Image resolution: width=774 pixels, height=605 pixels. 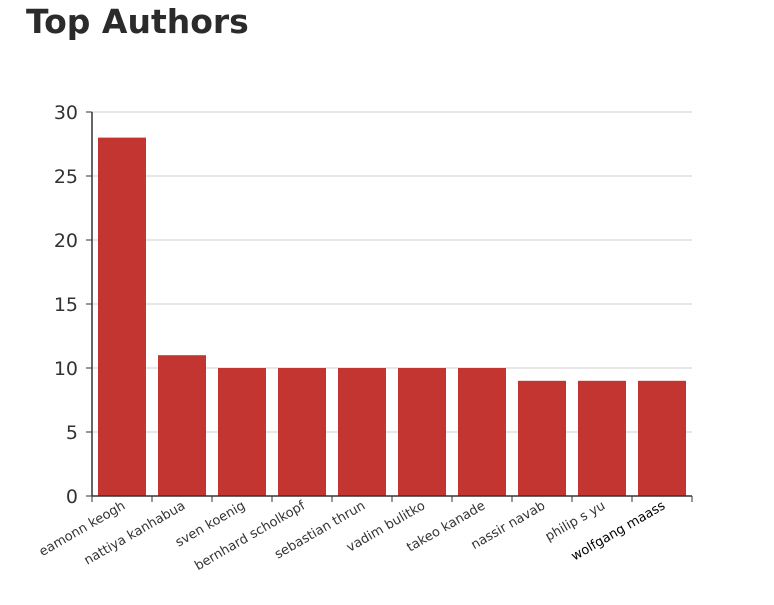 I want to click on y-tick-label: 10, so click(x=66, y=369).